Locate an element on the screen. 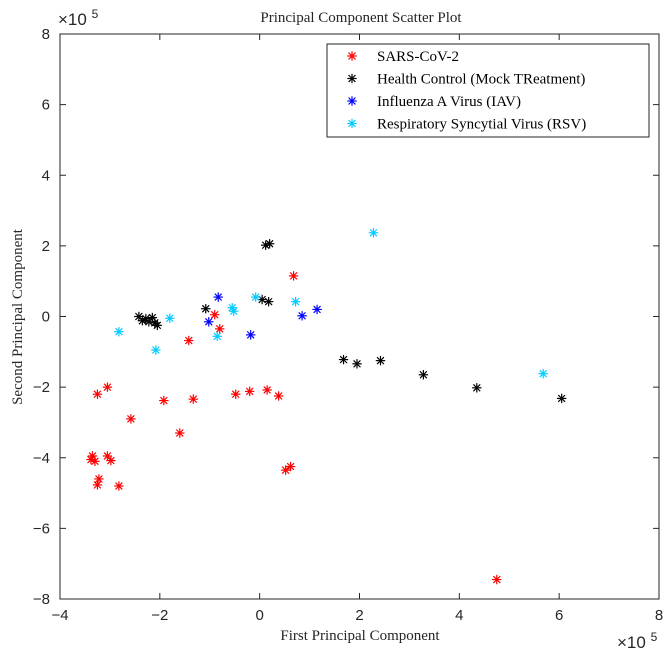 Image resolution: width=668 pixels, height=655 pixels. legend-label: Health Control (Mock TReatment) is located at coordinates (481, 80).